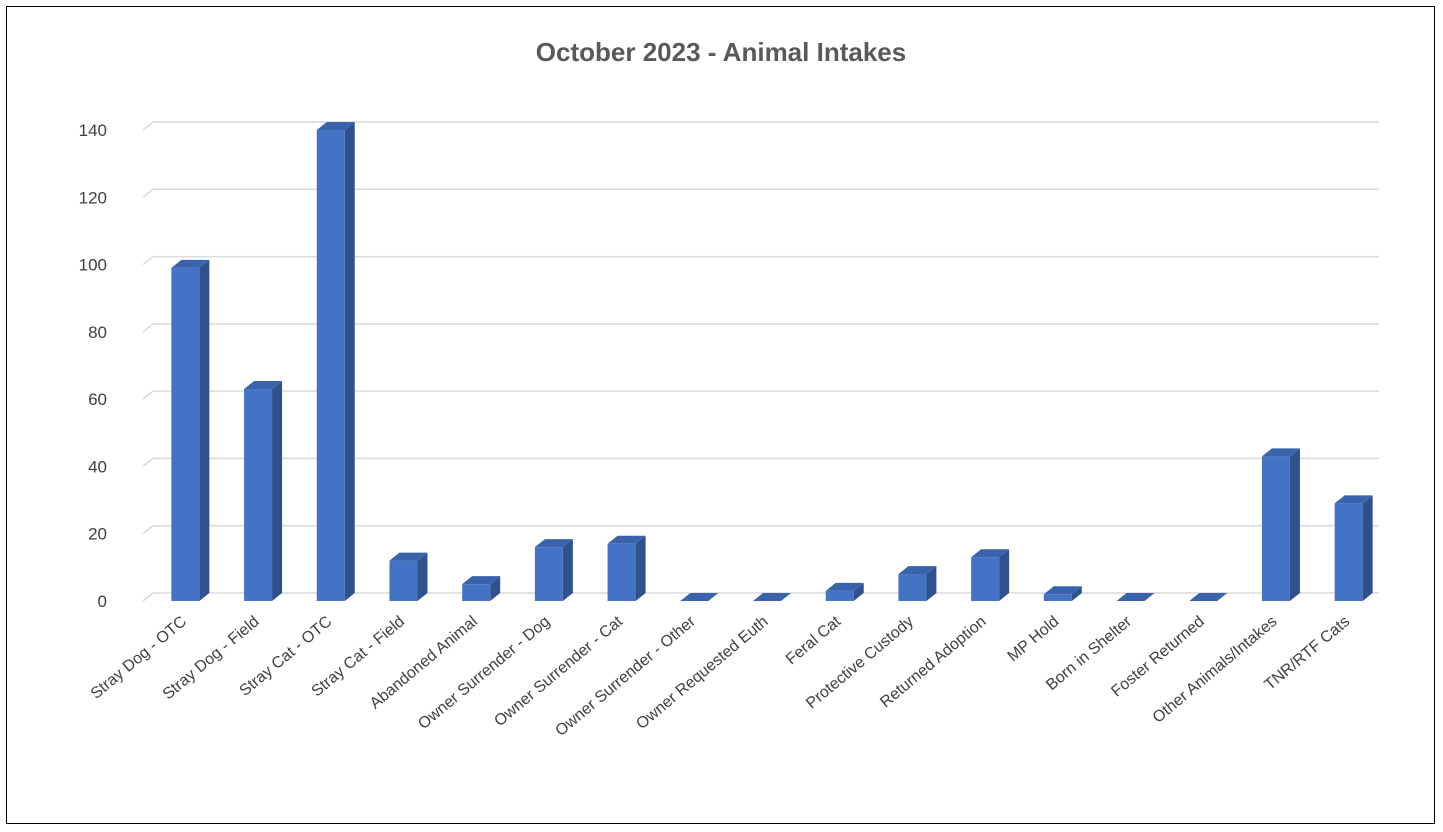 This screenshot has width=1443, height=832. Describe the element at coordinates (102, 601) in the screenshot. I see `y-tick-label: 0` at that location.